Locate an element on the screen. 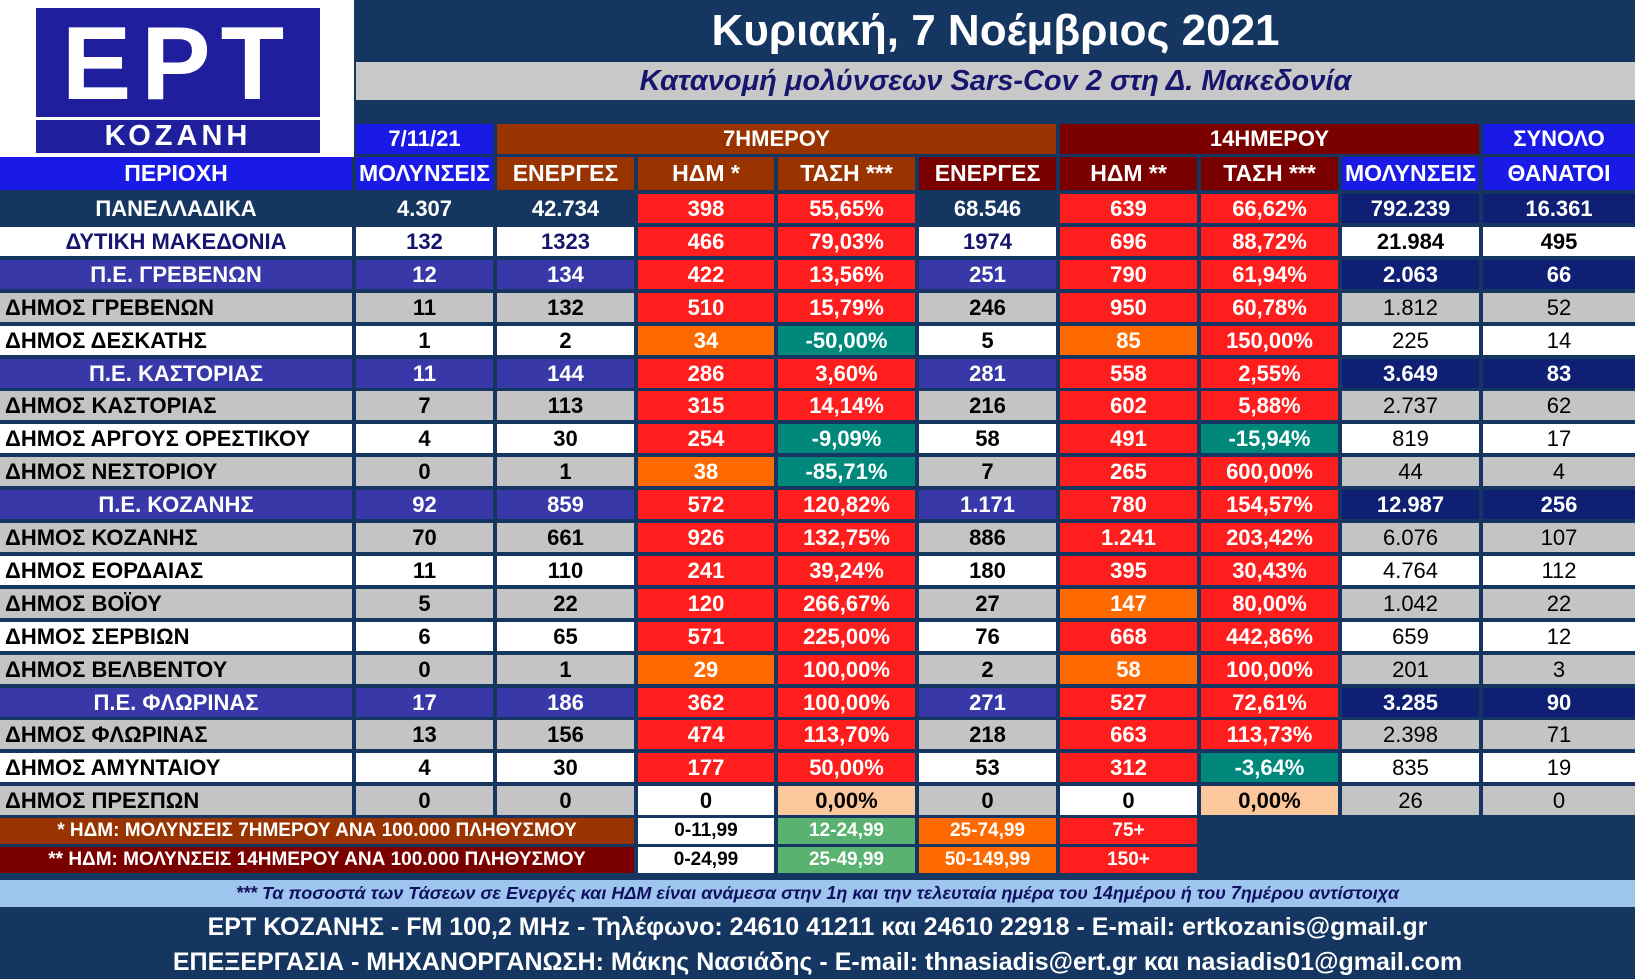 The image size is (1635, 979). region-name: Π.Ε. ΦΛΩΡΙΝΑΣ is located at coordinates (176, 702).